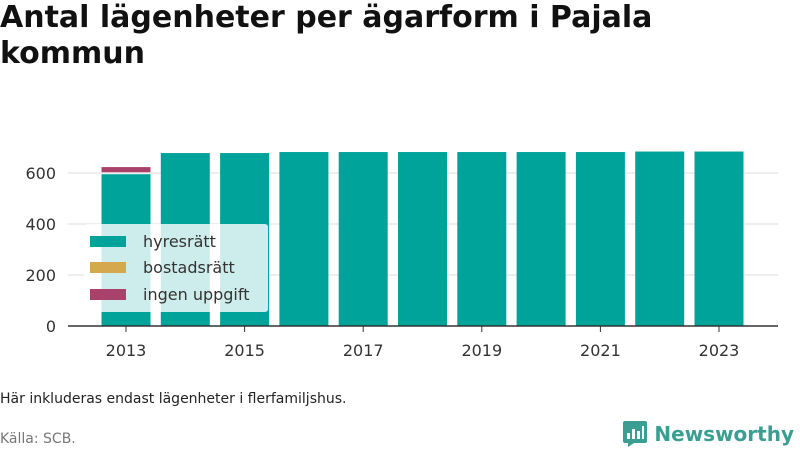  Describe the element at coordinates (40, 173) in the screenshot. I see `y-tick-label: 600` at that location.